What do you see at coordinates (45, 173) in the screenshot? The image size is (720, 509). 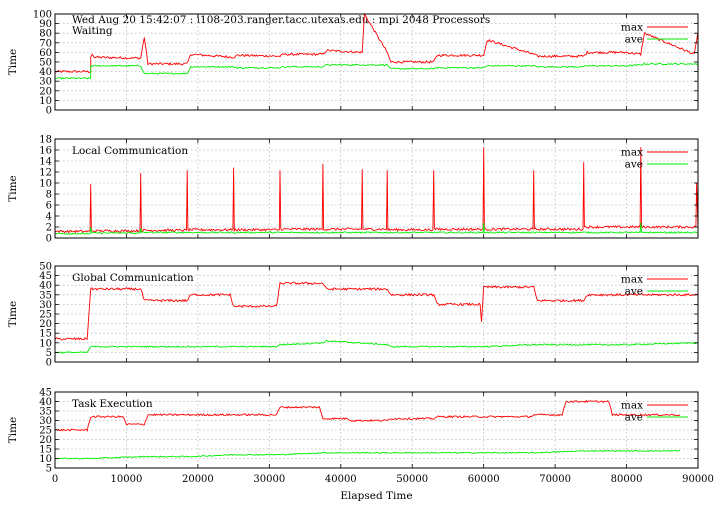 I see `y-tick-label: 12` at bounding box center [45, 173].